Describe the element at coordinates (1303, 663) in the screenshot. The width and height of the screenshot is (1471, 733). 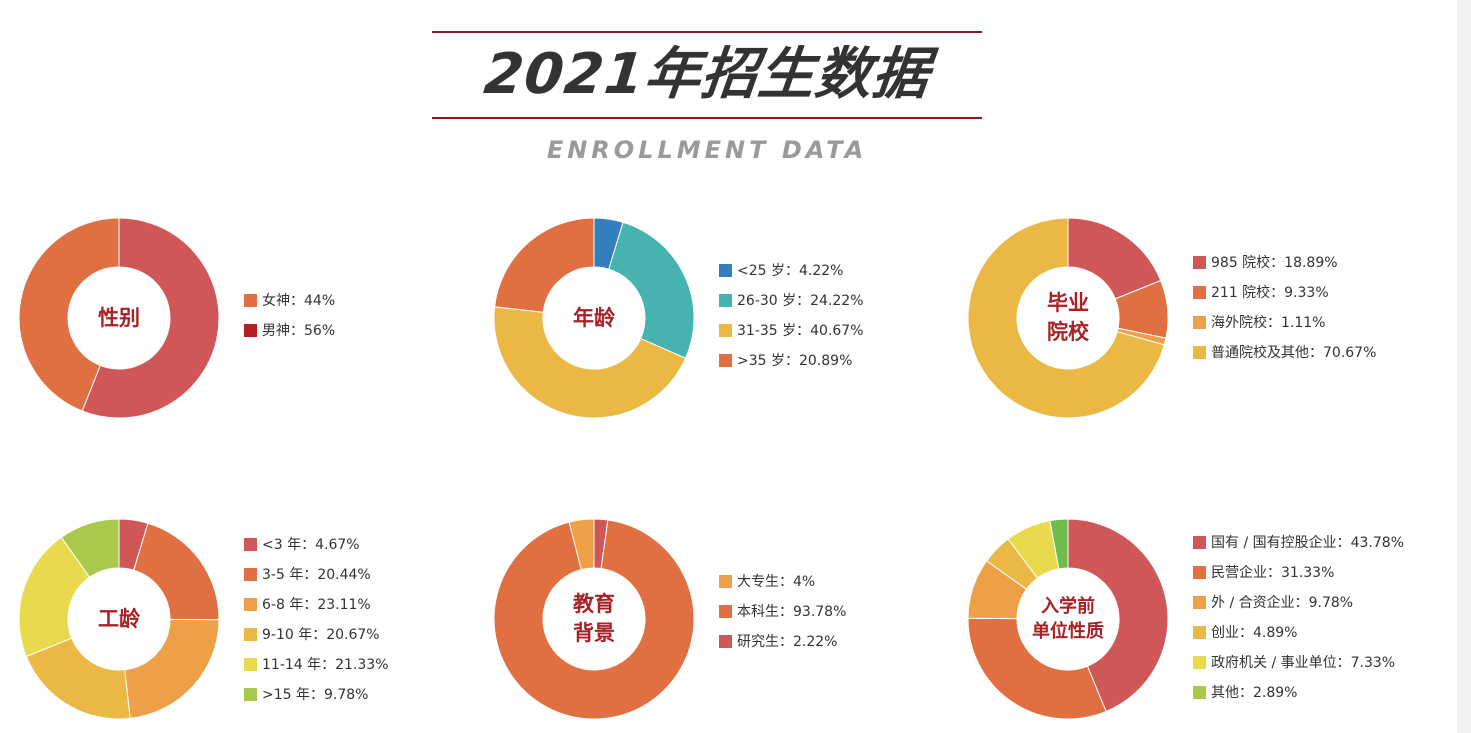
I see `legend-label: 政府机关 / 事业单位：7.33%` at that location.